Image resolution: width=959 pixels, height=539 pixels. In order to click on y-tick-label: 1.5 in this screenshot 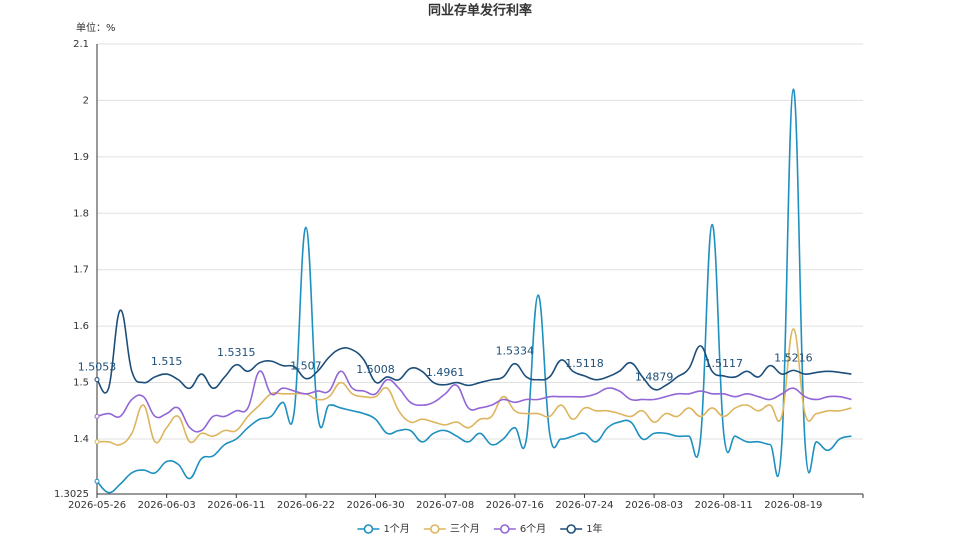, I will do `click(81, 383)`.